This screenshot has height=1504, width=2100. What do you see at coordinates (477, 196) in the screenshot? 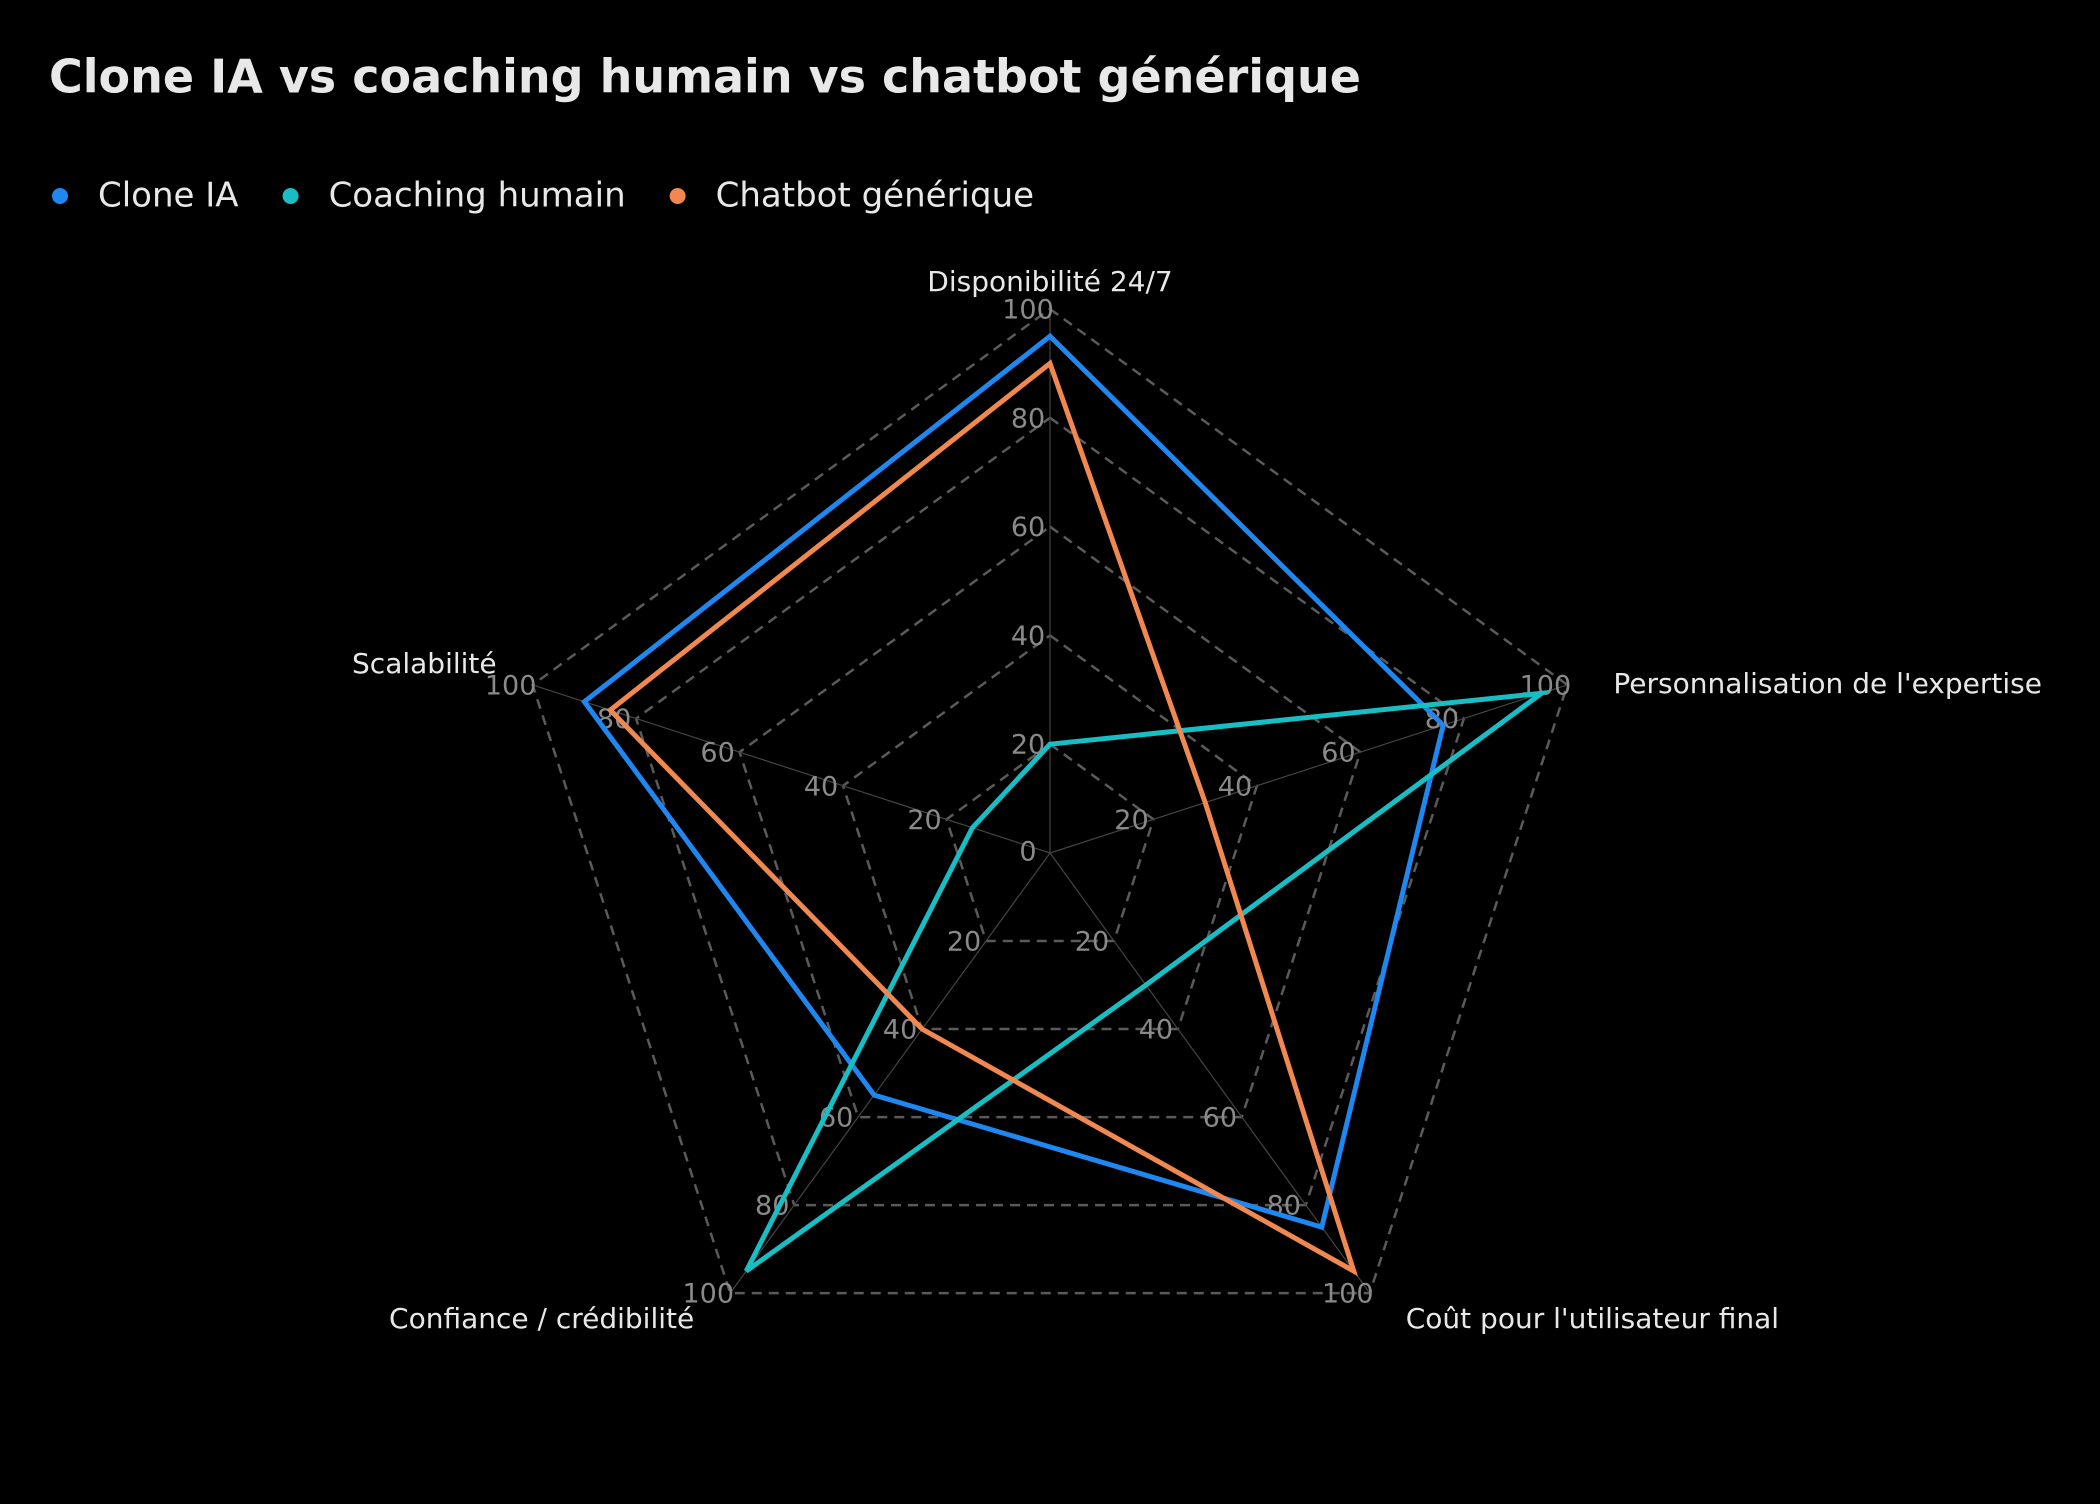
I see `legend-label: Coaching humain` at bounding box center [477, 196].